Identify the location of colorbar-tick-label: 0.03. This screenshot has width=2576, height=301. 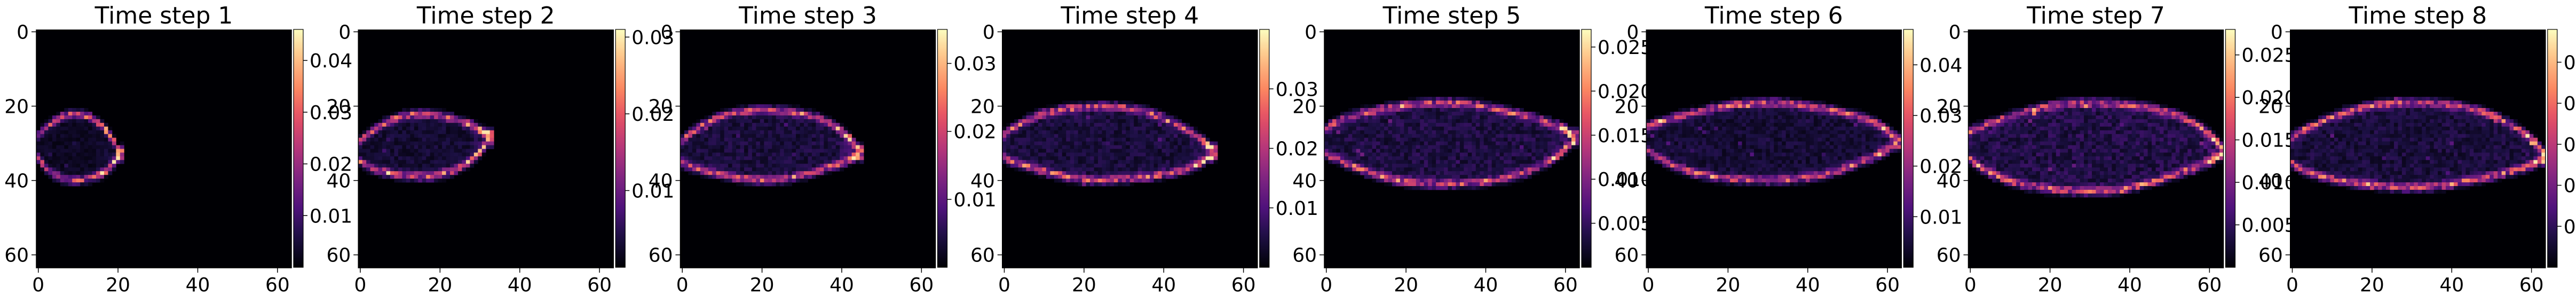
(331, 113).